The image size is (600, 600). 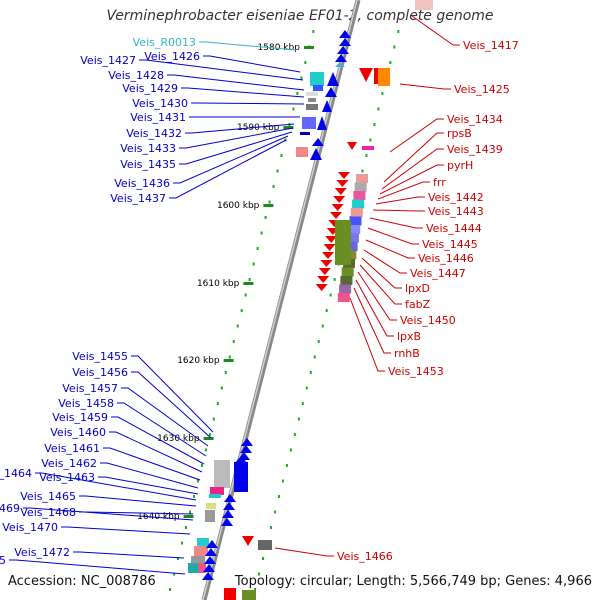 What do you see at coordinates (178, 439) in the screenshot?
I see `kbp-tick-label: 1630 kbp` at bounding box center [178, 439].